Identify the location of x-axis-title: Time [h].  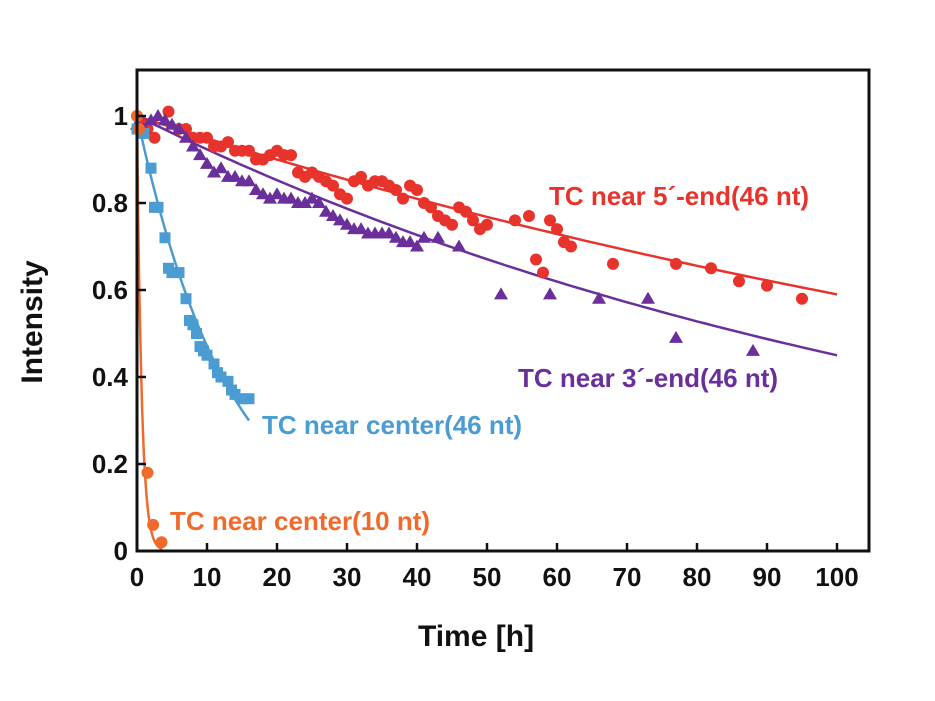
(476, 636).